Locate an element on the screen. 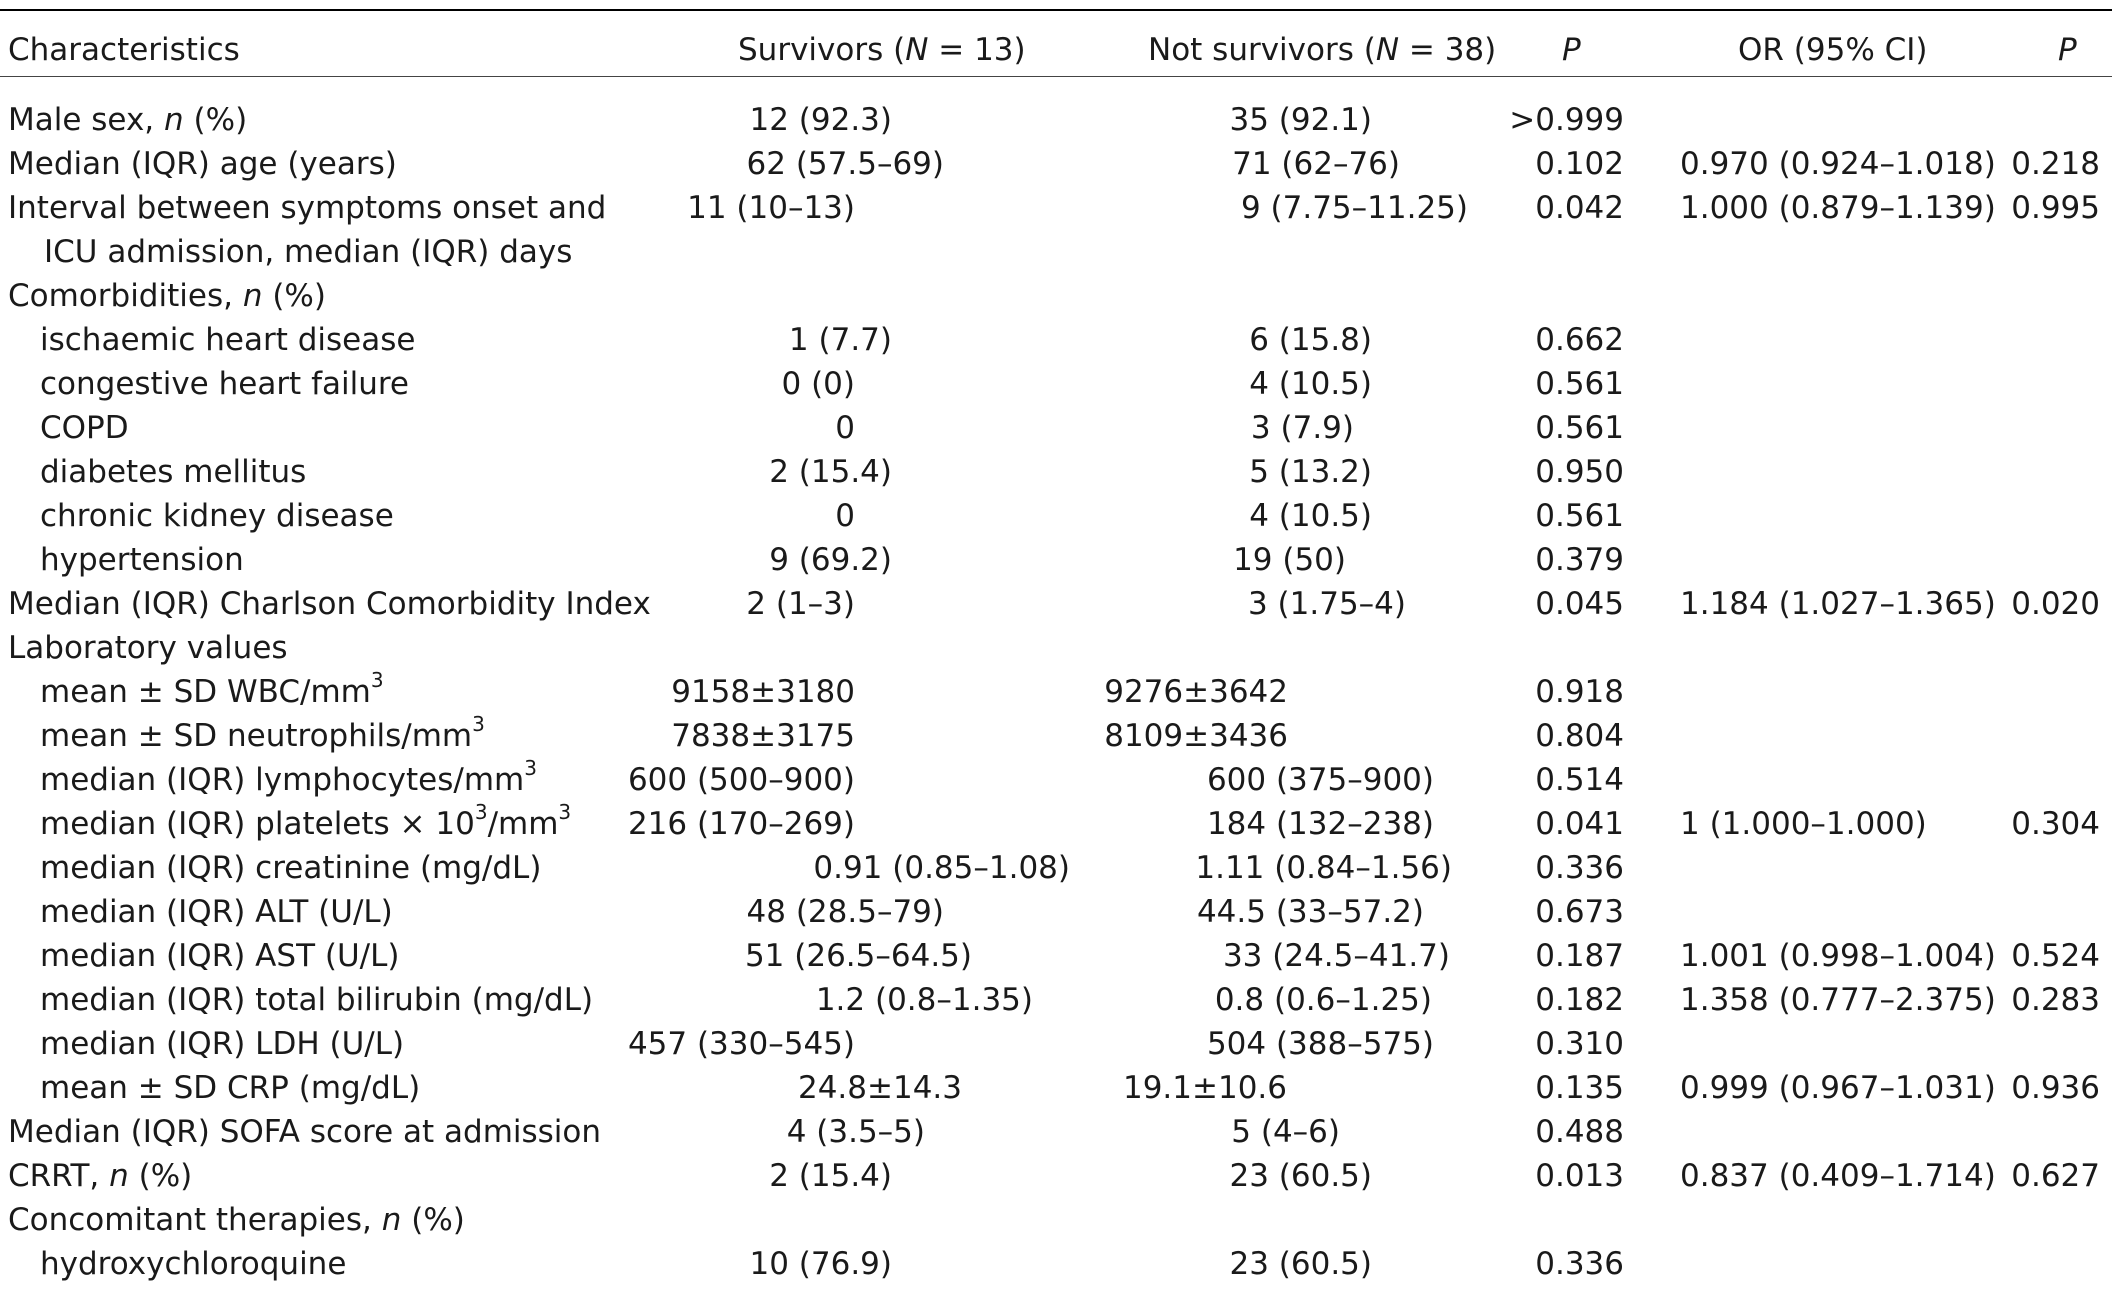  not-survivors-value: 6 (15.8) is located at coordinates (1310, 340).